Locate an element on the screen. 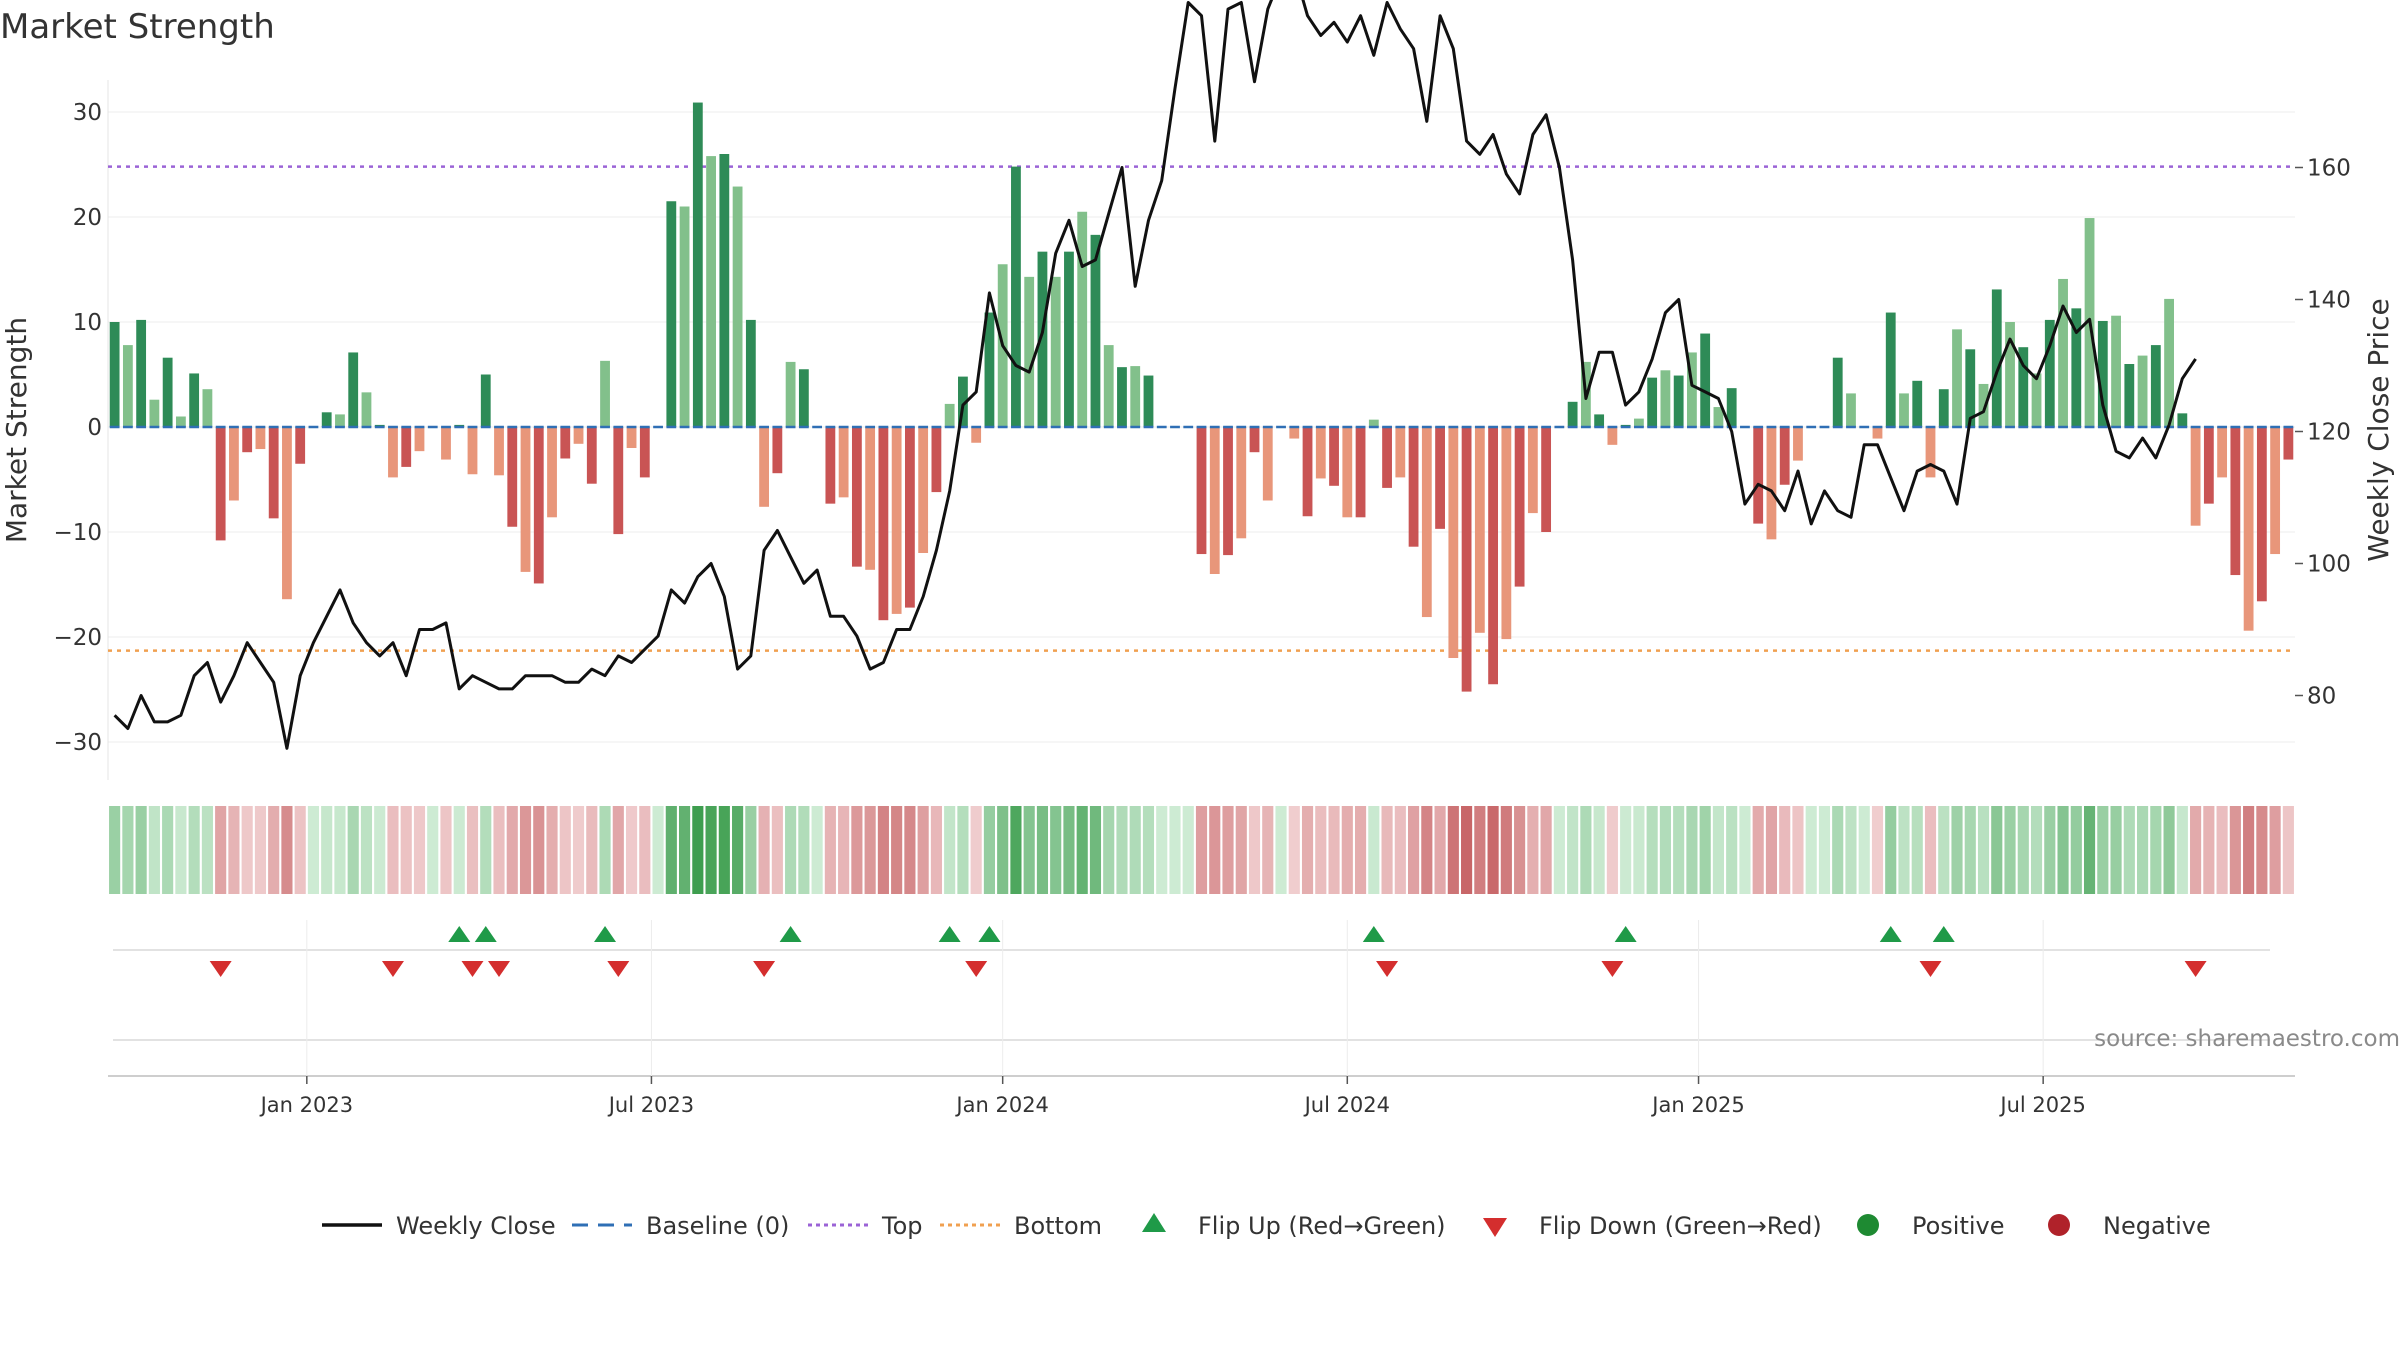  y2-tick-label: 100 is located at coordinates (2329, 565).